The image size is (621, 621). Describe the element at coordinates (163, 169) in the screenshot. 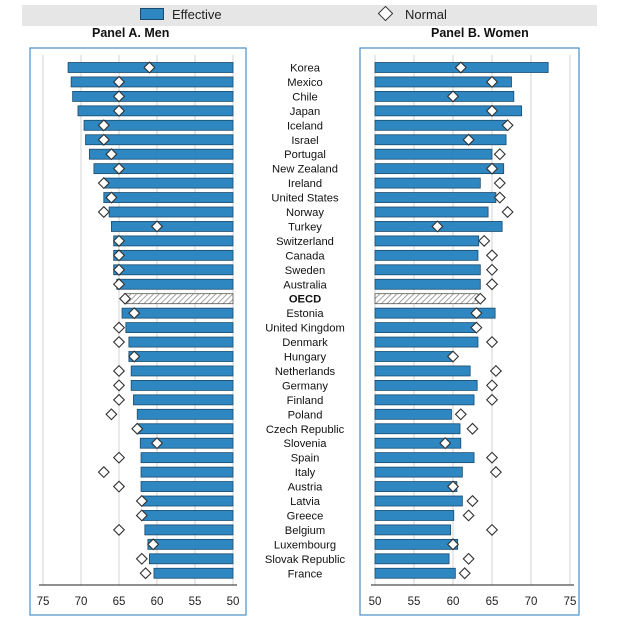

I see `panel-a-bar-new-zealand` at that location.